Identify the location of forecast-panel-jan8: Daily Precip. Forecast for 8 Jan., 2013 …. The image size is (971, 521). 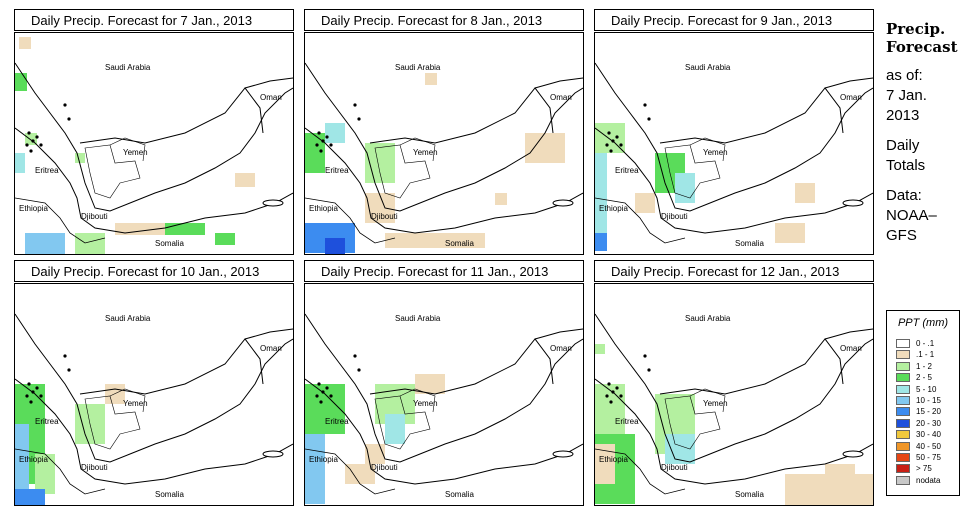
(445, 132).